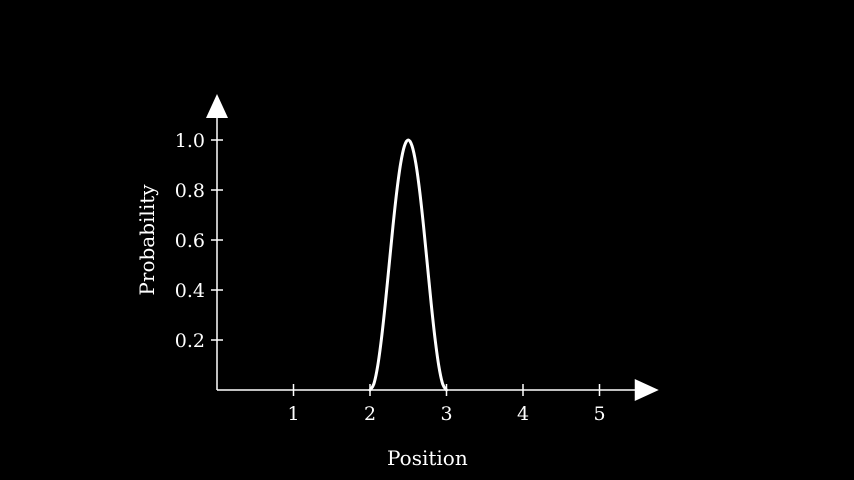 This screenshot has height=480, width=854. Describe the element at coordinates (599, 414) in the screenshot. I see `x-tick-label-5: 5` at that location.